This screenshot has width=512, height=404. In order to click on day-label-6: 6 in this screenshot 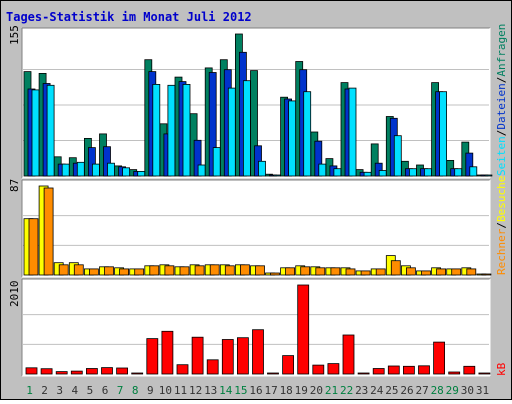, I will do `click(105, 390)`.